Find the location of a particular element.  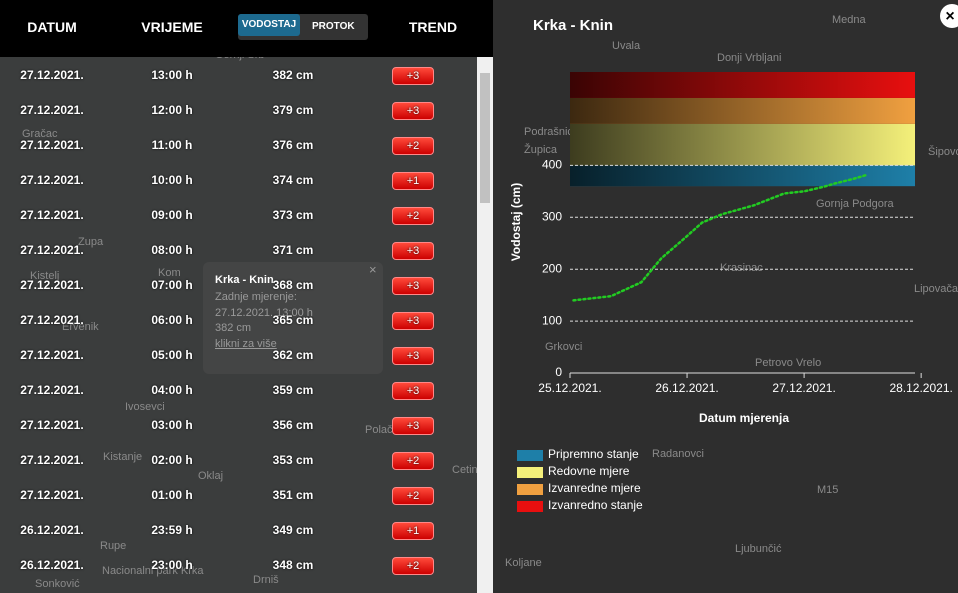

scrollbar is located at coordinates (485, 325).